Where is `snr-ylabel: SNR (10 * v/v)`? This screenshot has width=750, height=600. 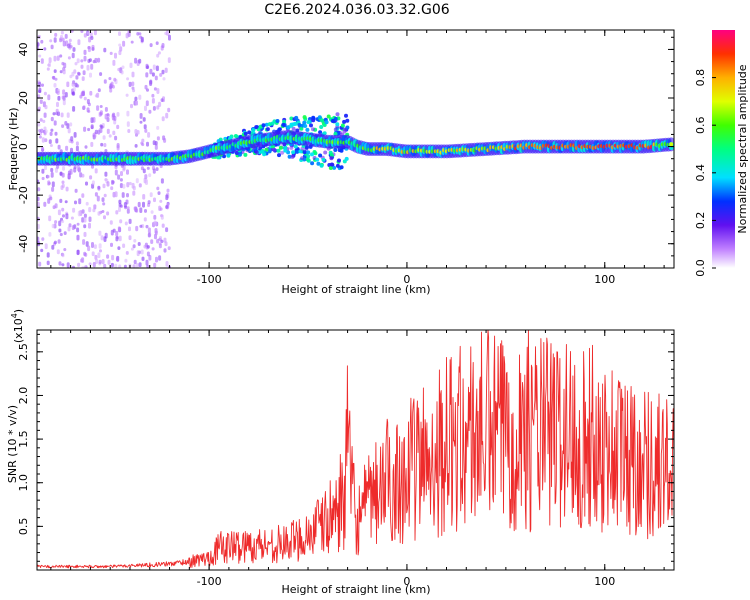 snr-ylabel: SNR (10 * v/v) is located at coordinates (12, 444).